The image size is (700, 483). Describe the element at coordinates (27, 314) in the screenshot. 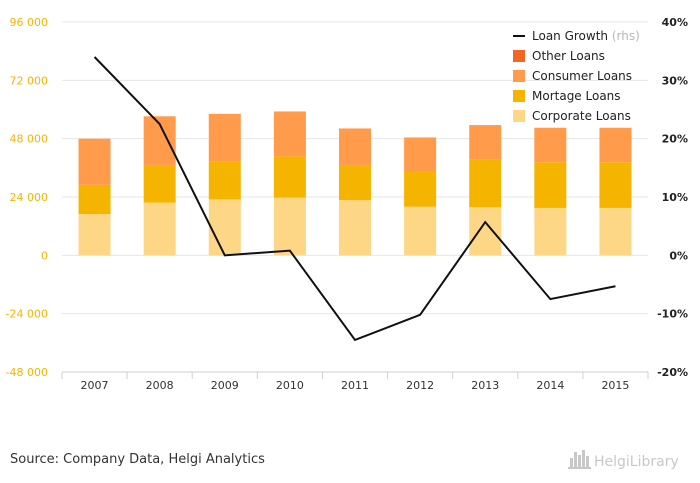

I see `left-tick-label: -24 000` at that location.